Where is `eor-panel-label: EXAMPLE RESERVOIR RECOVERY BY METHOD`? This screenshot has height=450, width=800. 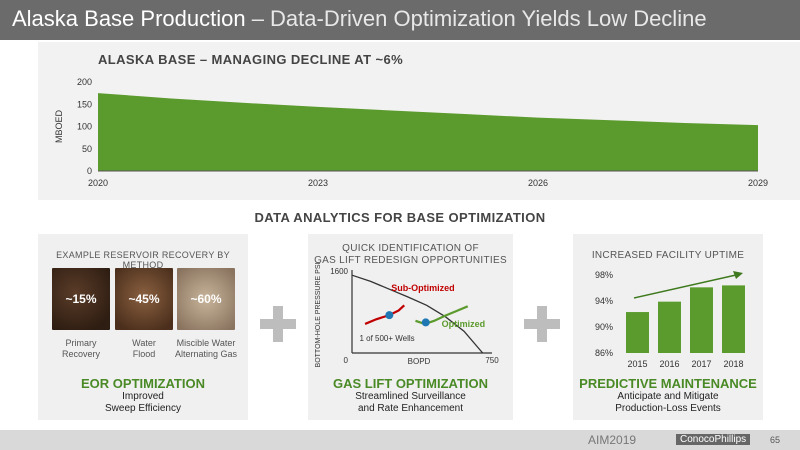
eor-panel-label: EXAMPLE RESERVOIR RECOVERY BY METHOD is located at coordinates (143, 260).